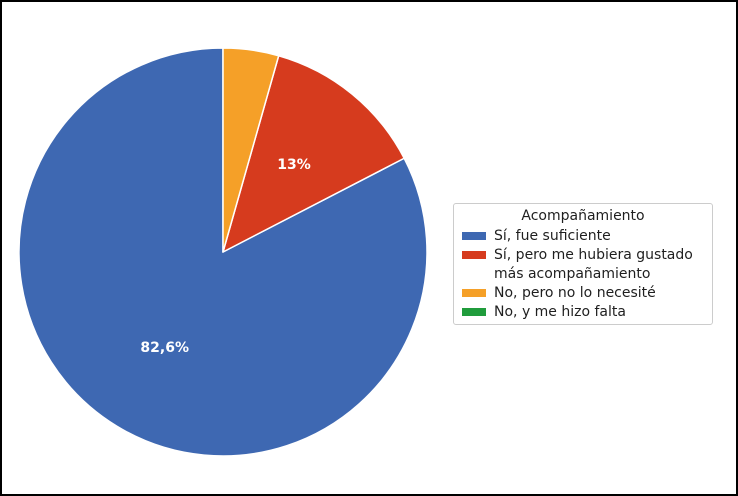 The height and width of the screenshot is (496, 738). I want to click on legend-item-0: Sí, fue suficiente, so click(583, 236).